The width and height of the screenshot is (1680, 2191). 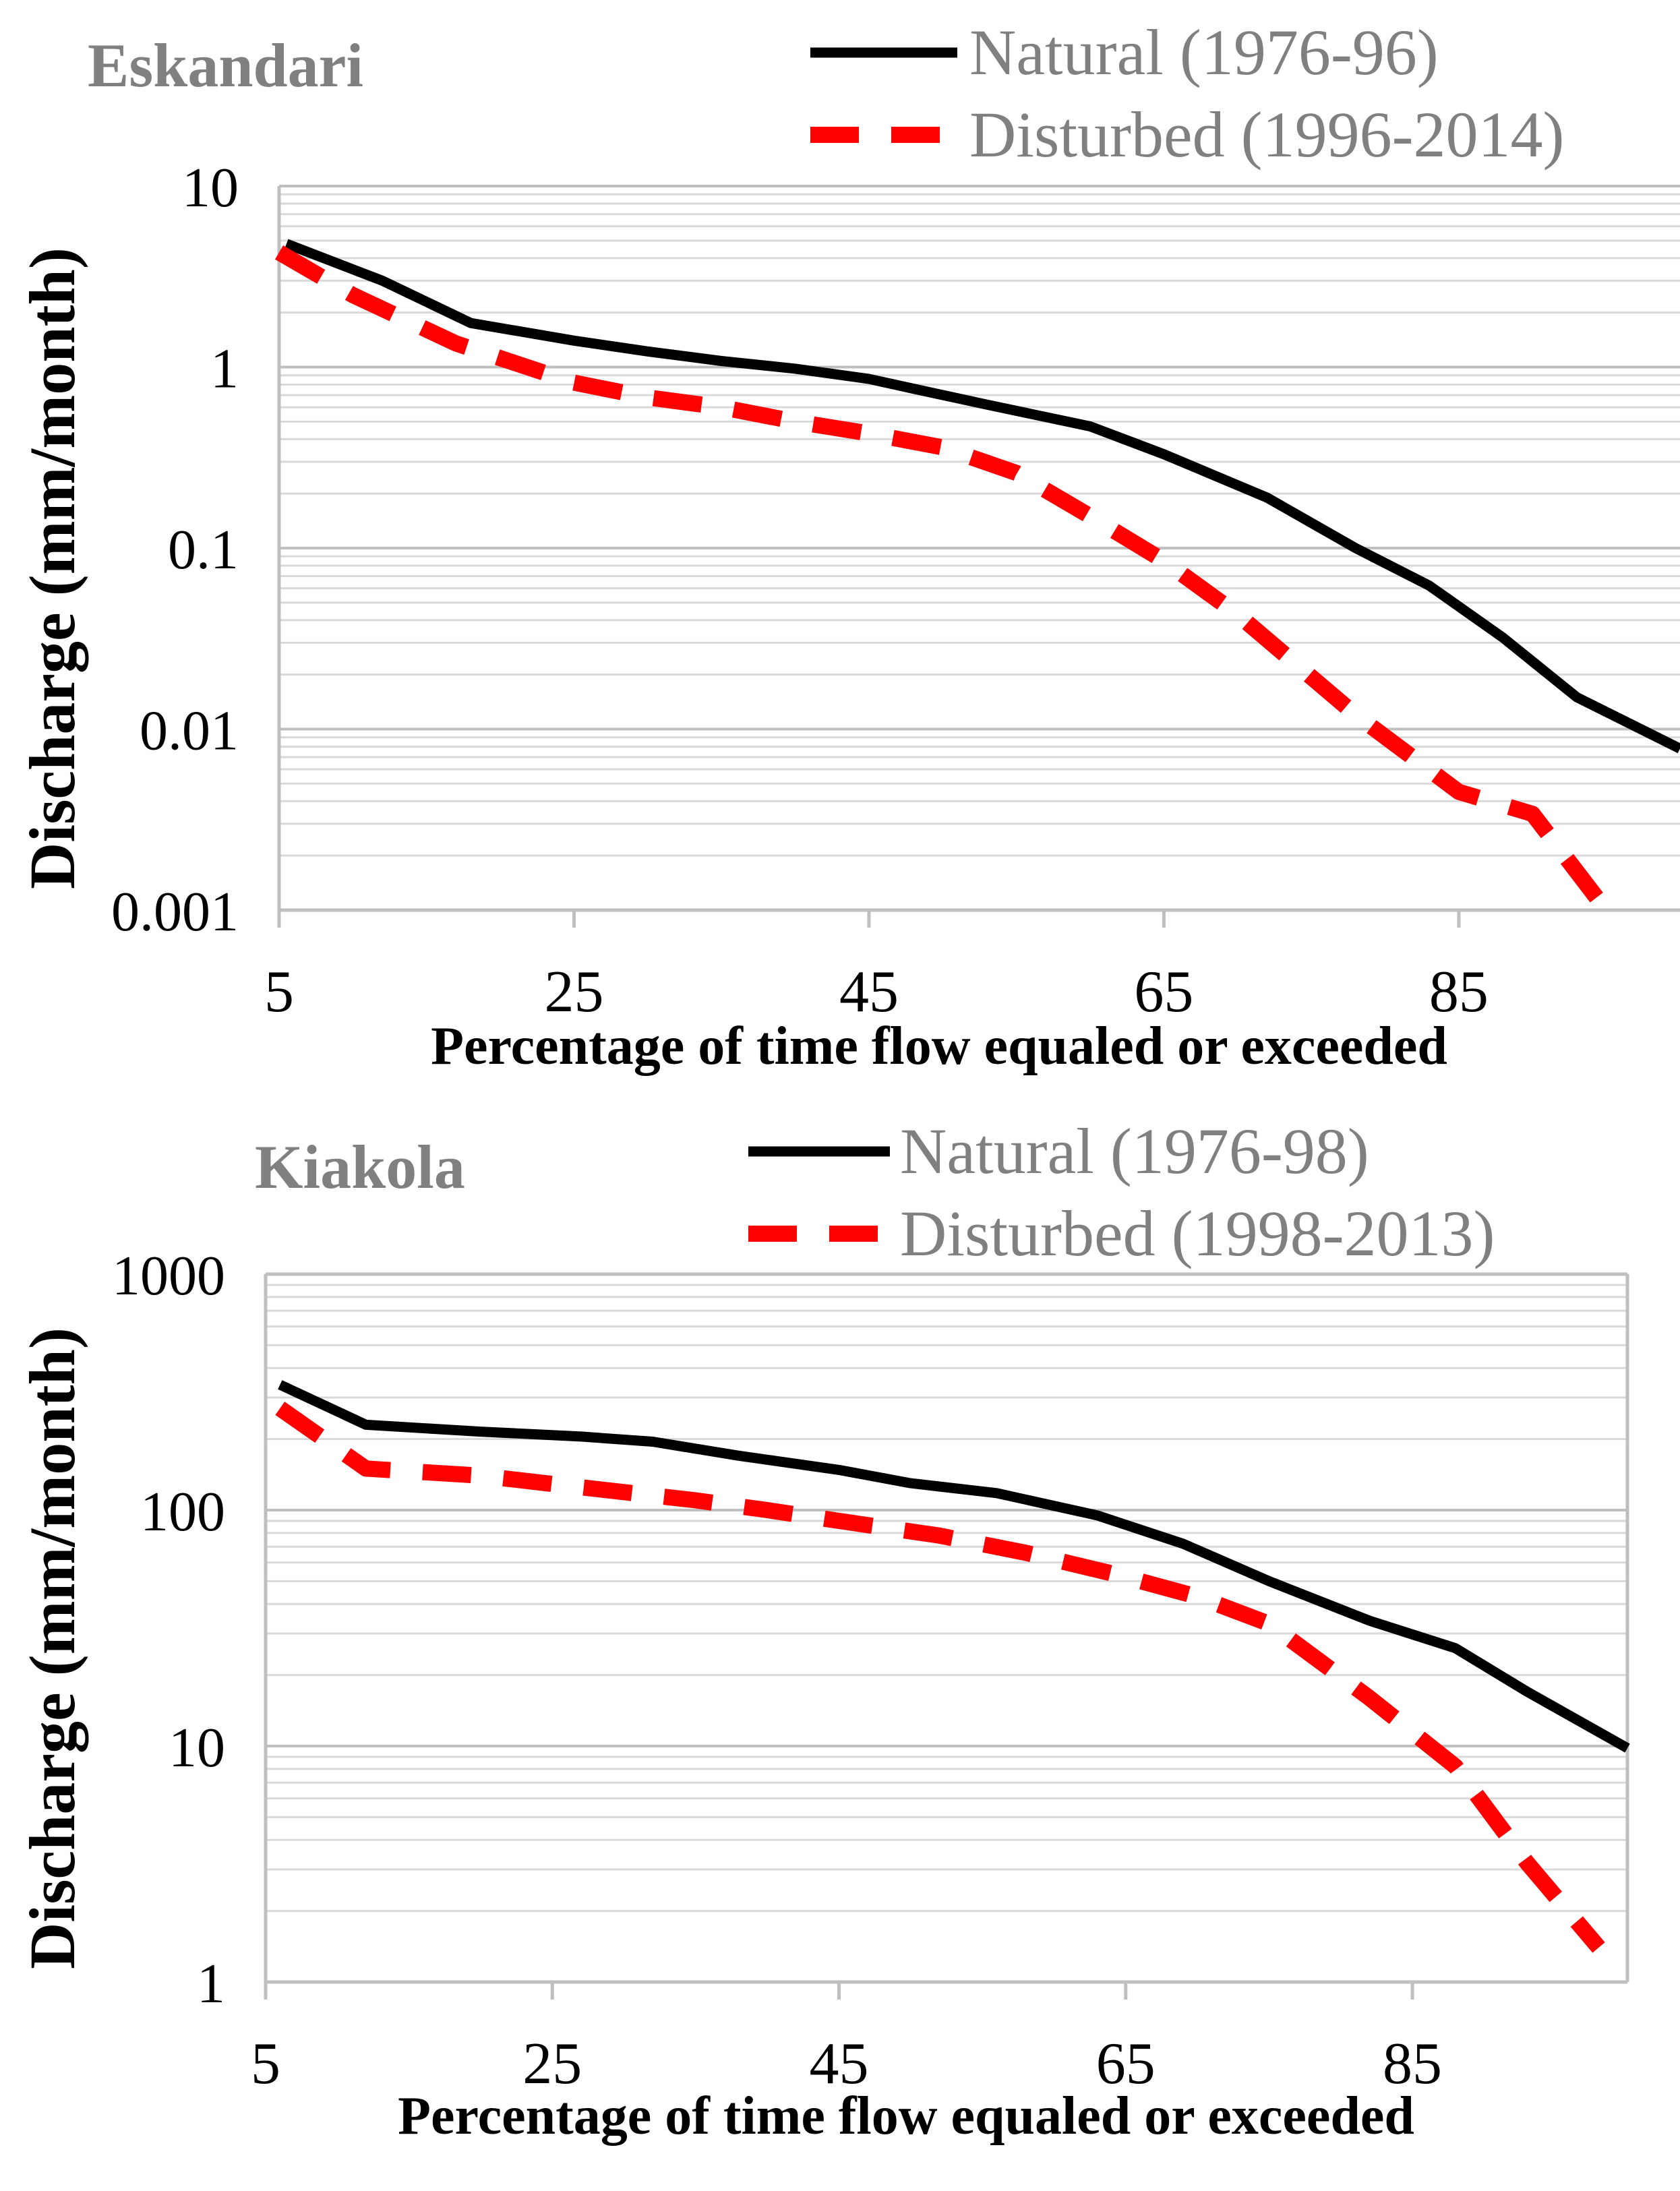 What do you see at coordinates (360, 1167) in the screenshot?
I see `chart-title: Kiakola` at bounding box center [360, 1167].